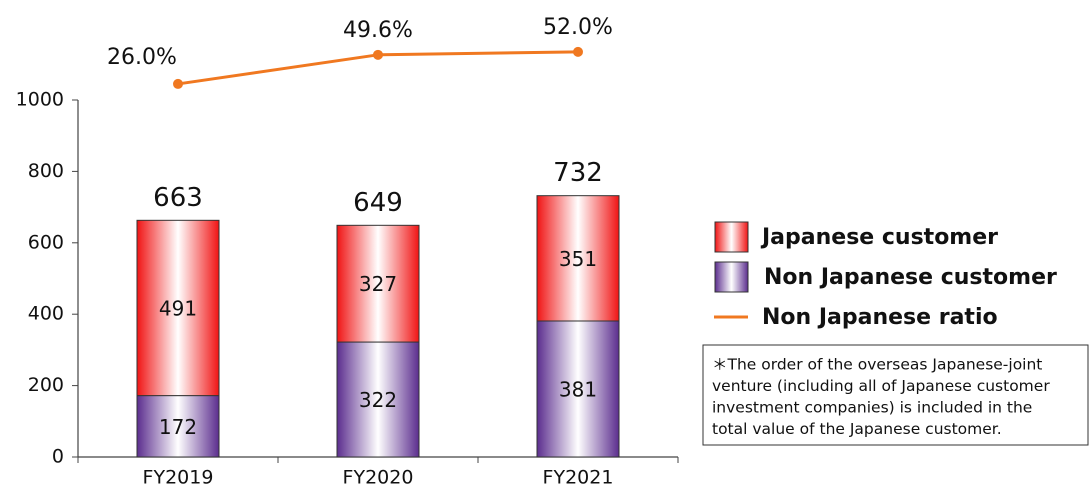  What do you see at coordinates (578, 478) in the screenshot?
I see `x-tick-label: FY2021` at bounding box center [578, 478].